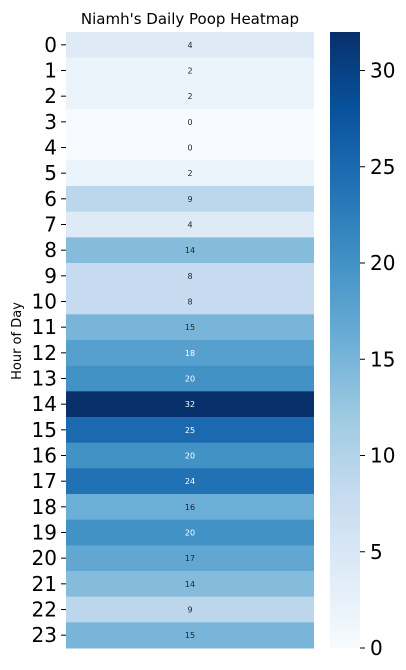  Describe the element at coordinates (382, 71) in the screenshot. I see `colorbar-tick-label: 30` at that location.